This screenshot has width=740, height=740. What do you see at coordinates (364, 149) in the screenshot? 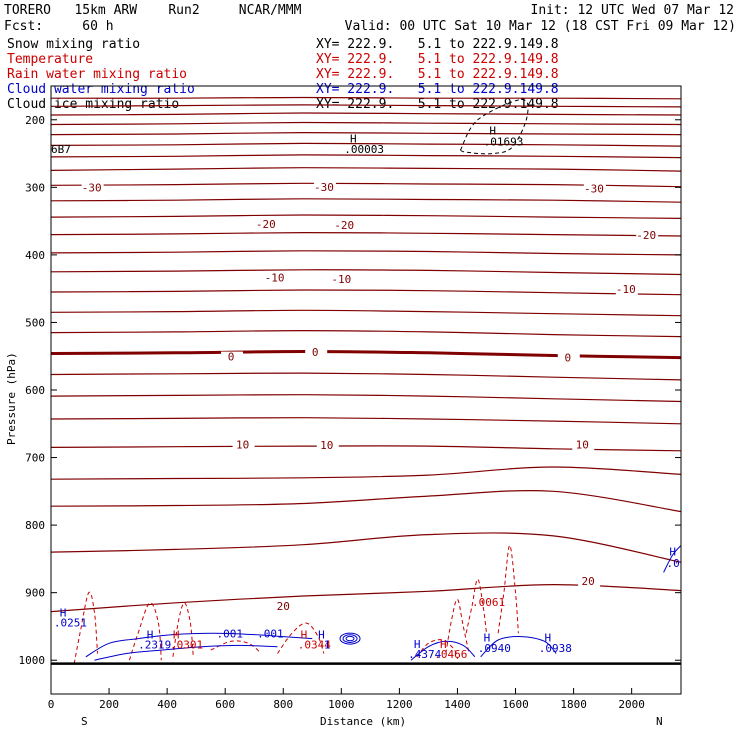
I see `maxima-label: .00003` at bounding box center [364, 149].